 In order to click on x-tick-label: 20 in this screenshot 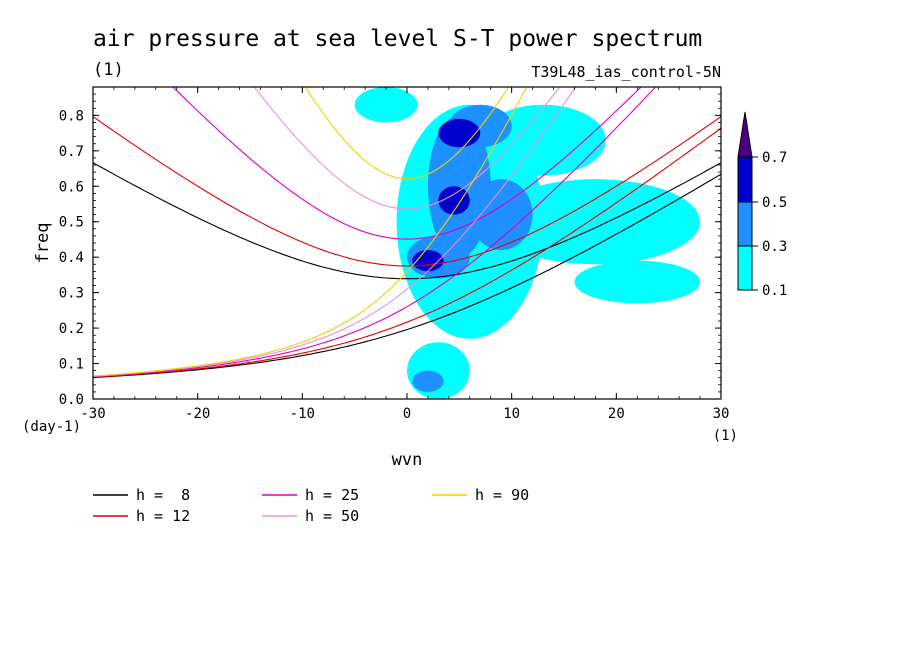, I will do `click(616, 414)`.